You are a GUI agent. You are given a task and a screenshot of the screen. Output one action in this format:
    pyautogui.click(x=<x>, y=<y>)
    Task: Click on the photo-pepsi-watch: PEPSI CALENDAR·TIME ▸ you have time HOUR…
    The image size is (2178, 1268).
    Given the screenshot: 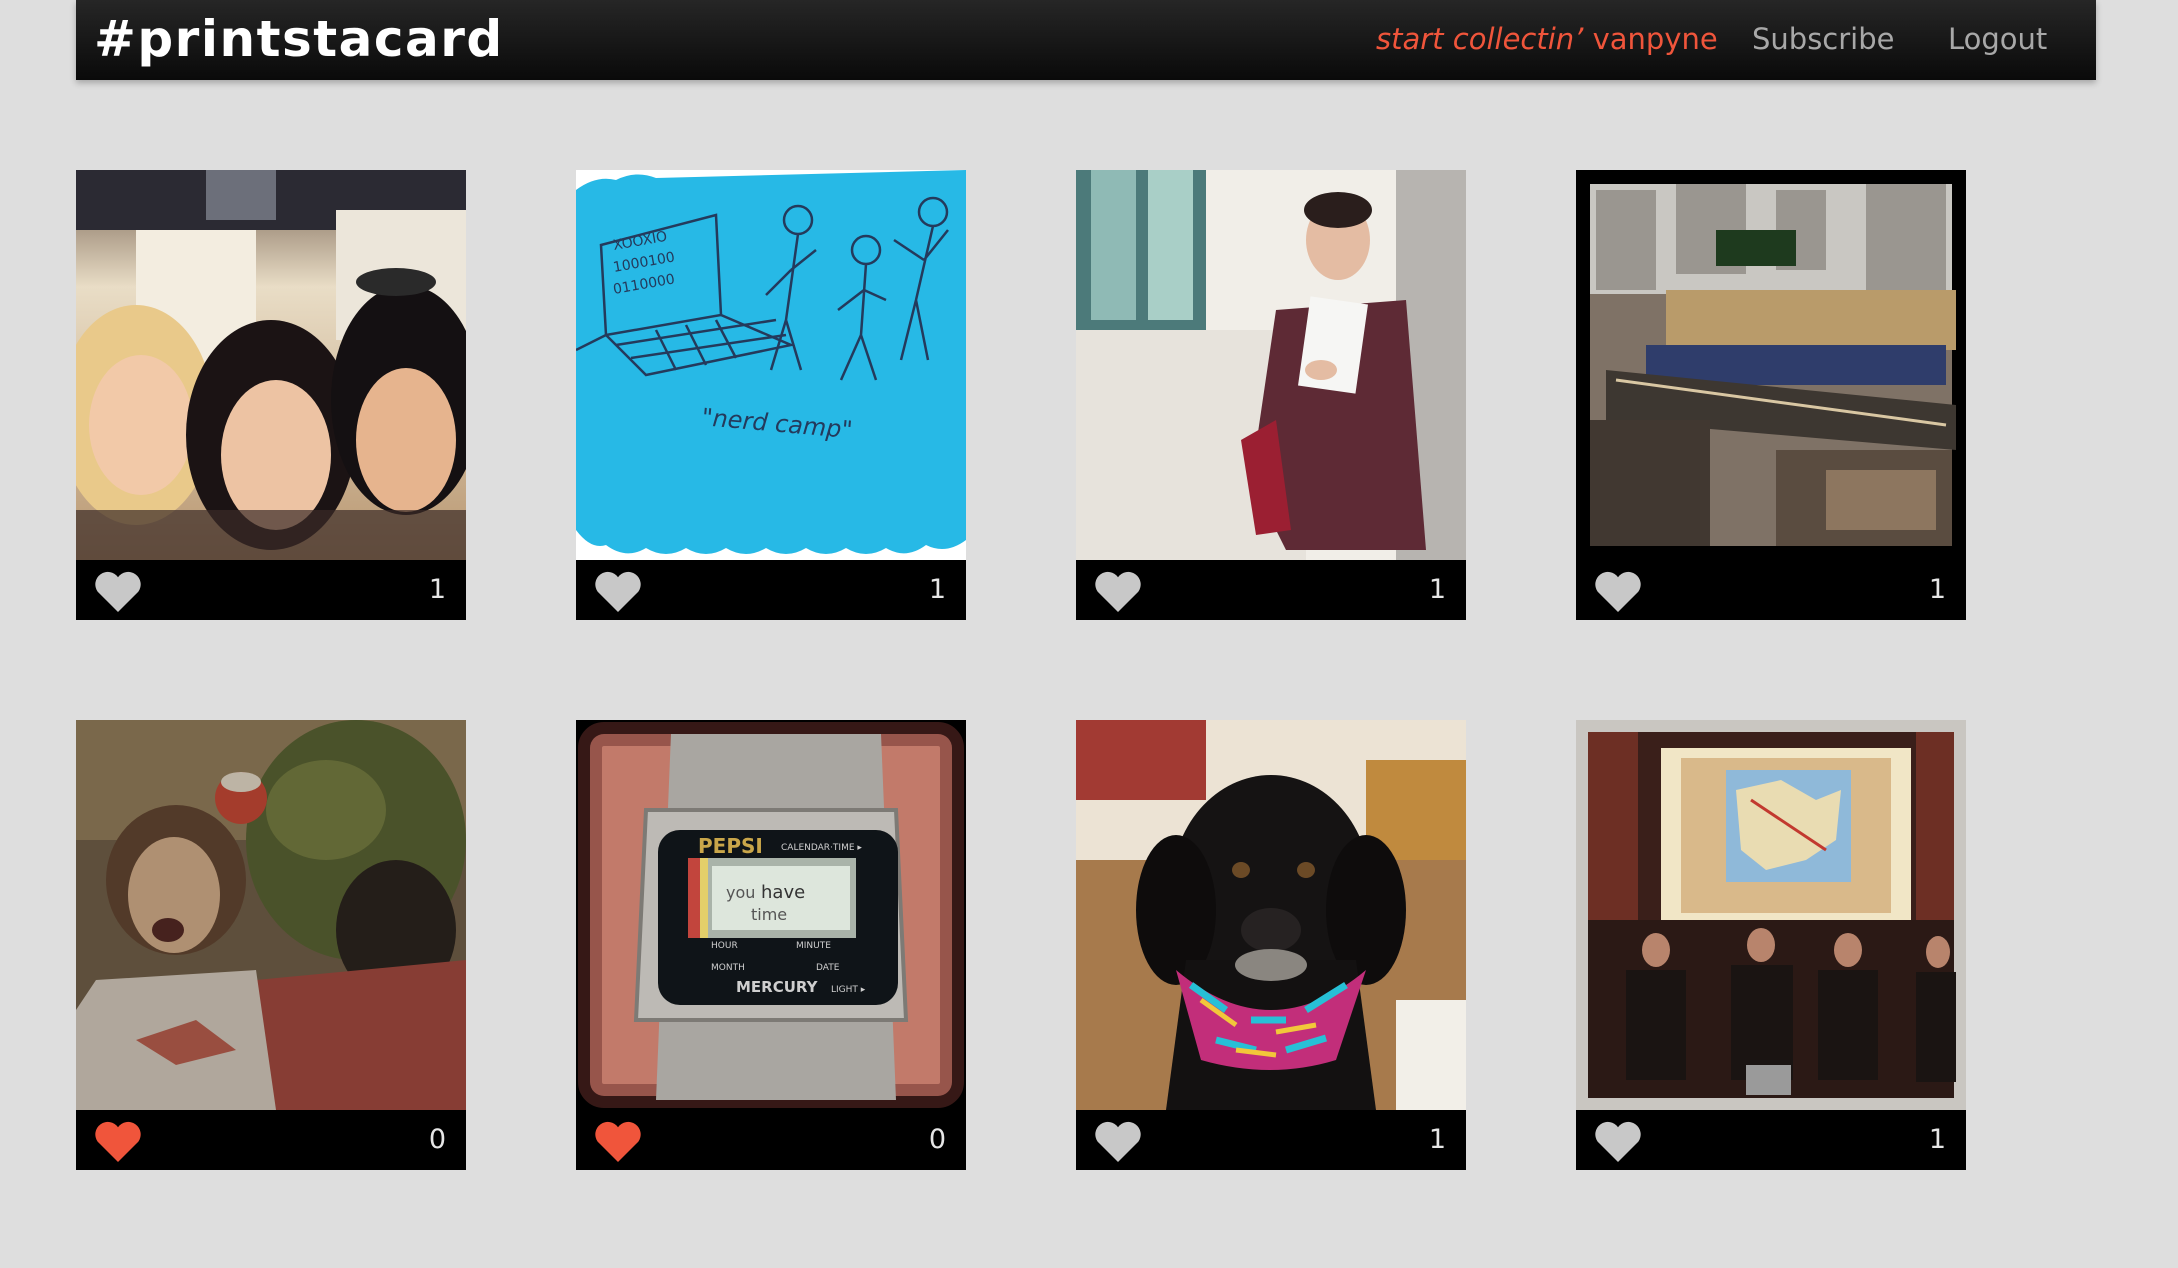 What is the action you would take?
    pyautogui.click(x=771, y=915)
    